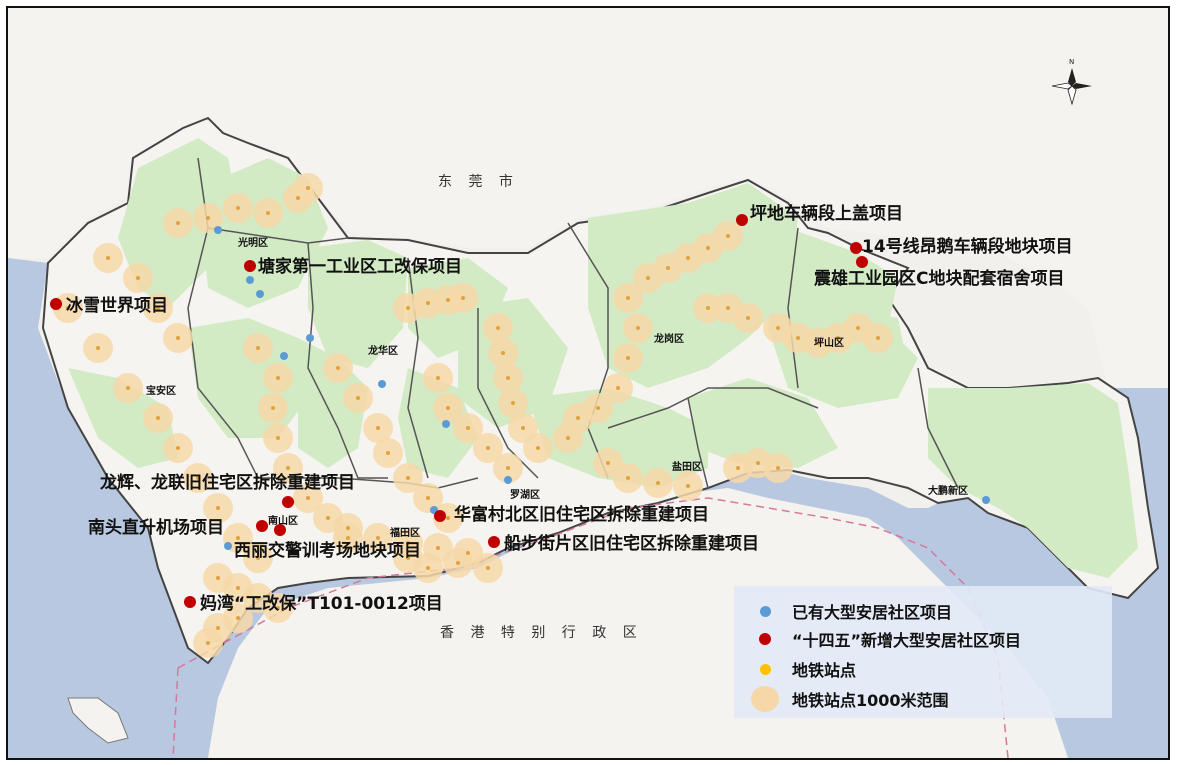 This screenshot has height=765, width=1184. Describe the element at coordinates (327, 550) in the screenshot. I see `project-label-xili: 西丽交警训考场地块项目` at that location.